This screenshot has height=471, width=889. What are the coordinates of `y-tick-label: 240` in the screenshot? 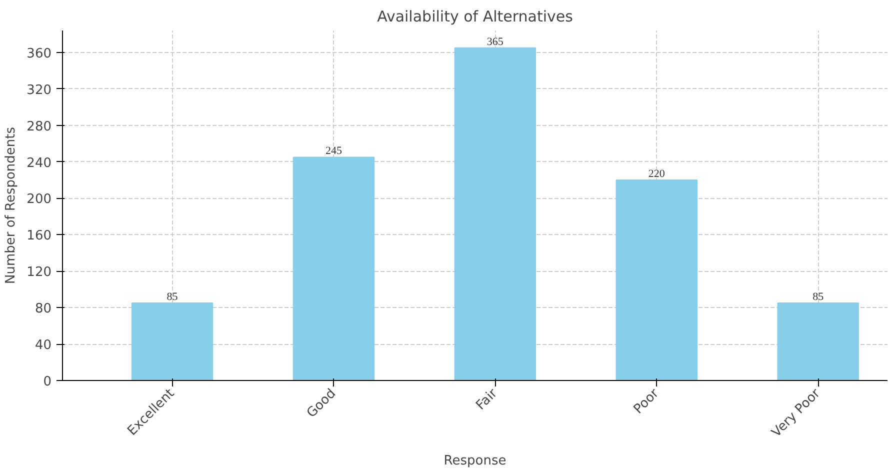 It's located at (39, 163).